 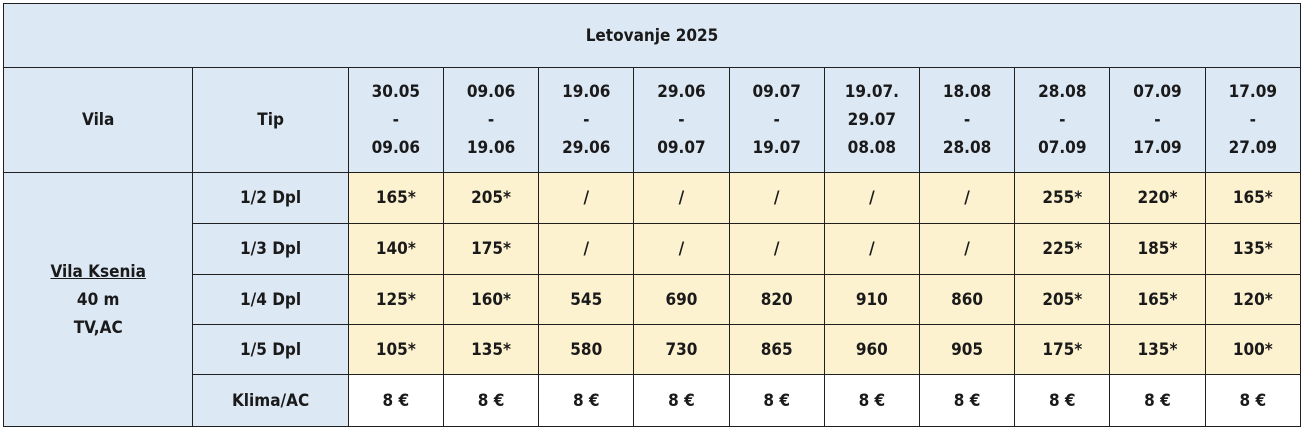 I want to click on room-type: 1/4 Dpl, so click(x=270, y=299).